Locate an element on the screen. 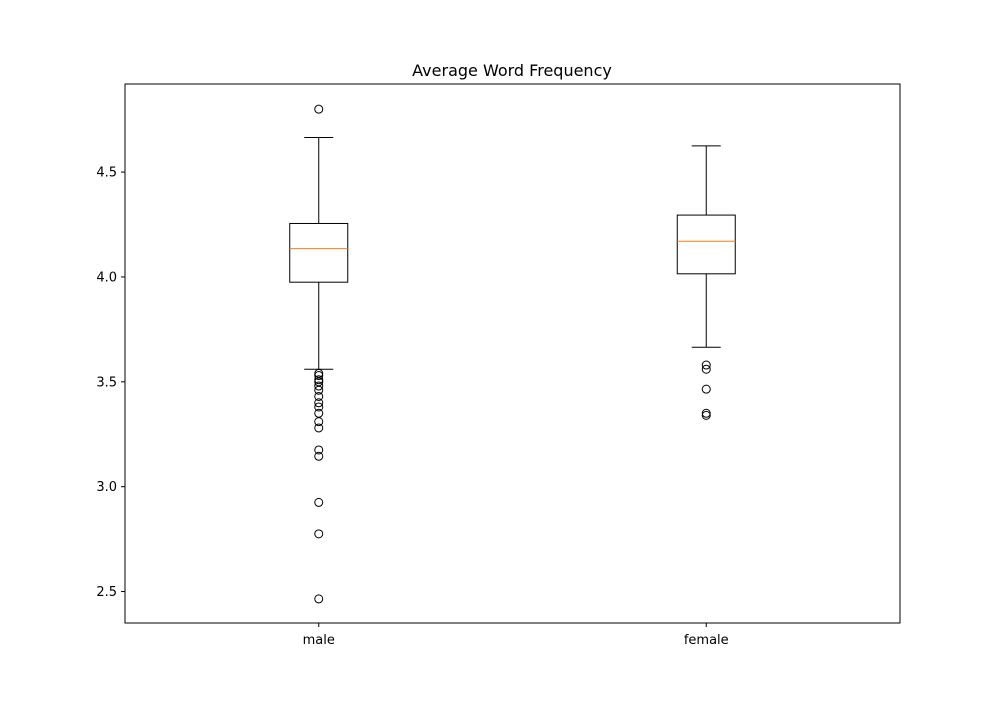 This screenshot has width=1000, height=705. x-tick-label: female is located at coordinates (706, 640).